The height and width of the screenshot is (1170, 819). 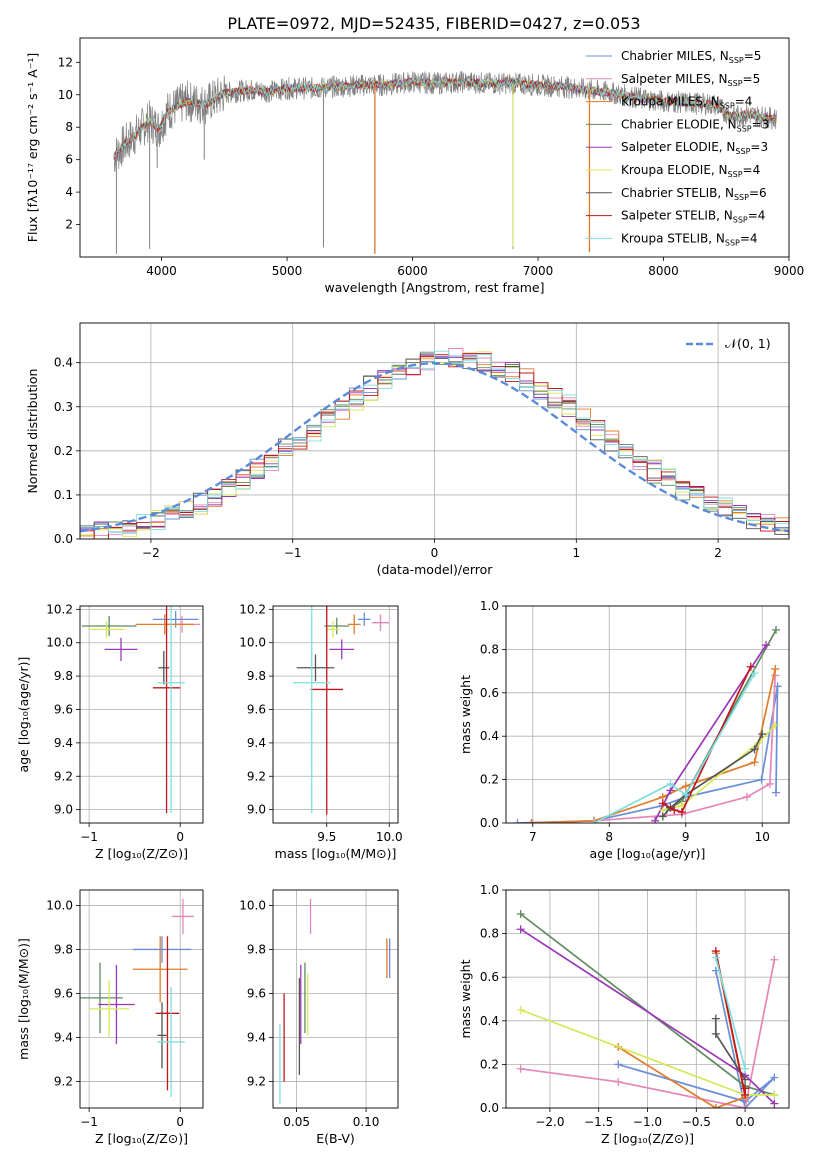 I want to click on x-axis-label: age [log₁₀(age/yr)], so click(x=648, y=853).